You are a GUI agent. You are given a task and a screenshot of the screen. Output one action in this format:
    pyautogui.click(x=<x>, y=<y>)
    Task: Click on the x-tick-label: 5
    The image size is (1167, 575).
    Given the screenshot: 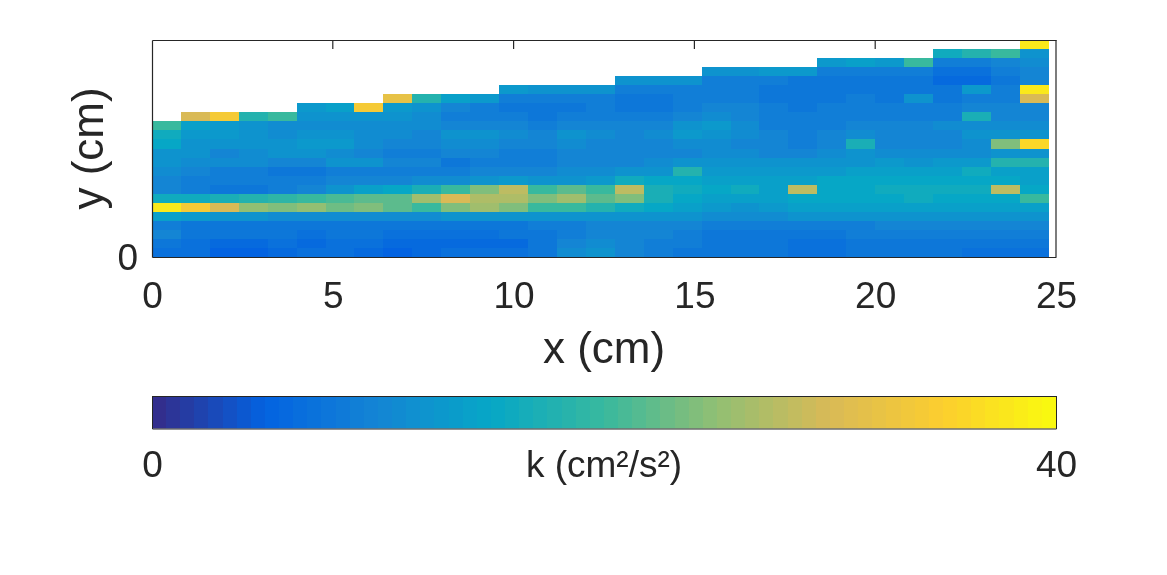 What is the action you would take?
    pyautogui.click(x=333, y=295)
    